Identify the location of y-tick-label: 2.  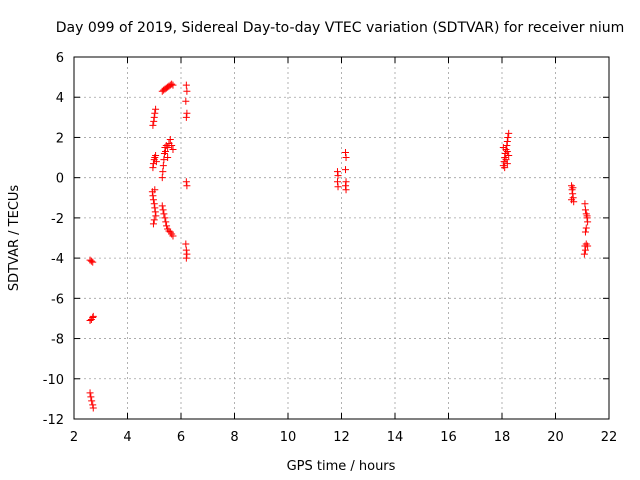
(60, 138).